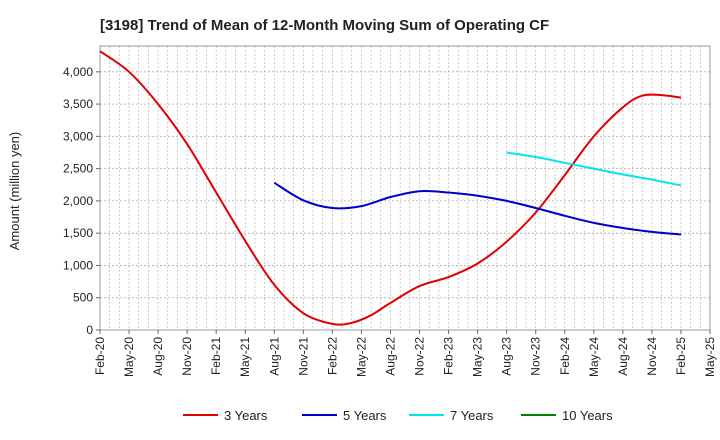  What do you see at coordinates (78, 265) in the screenshot?
I see `y-tick-label: 1,000` at bounding box center [78, 265].